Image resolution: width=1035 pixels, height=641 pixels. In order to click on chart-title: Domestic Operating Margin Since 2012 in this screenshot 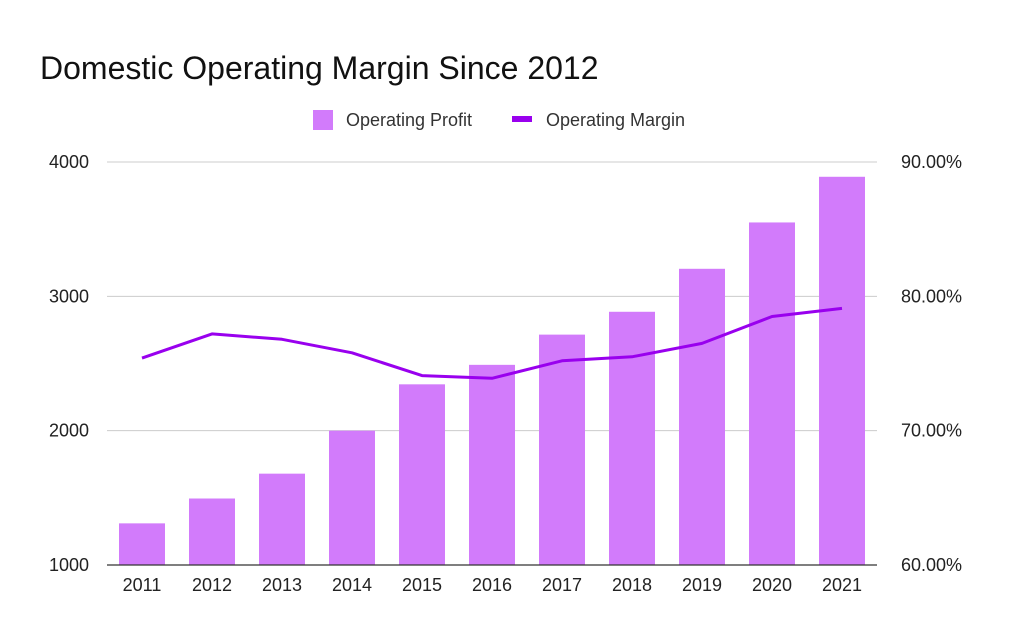, I will do `click(319, 68)`.